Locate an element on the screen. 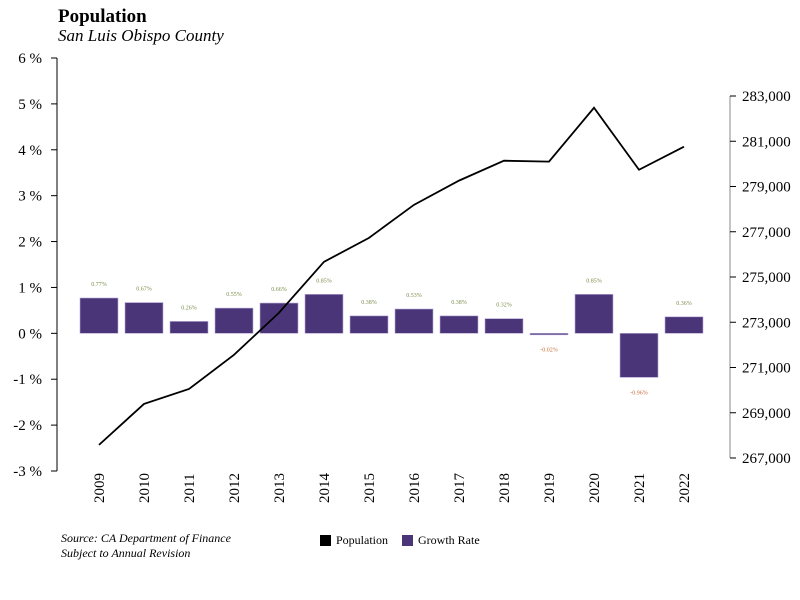 Image resolution: width=800 pixels, height=600 pixels. right-axis-tick-label: 267,000 is located at coordinates (766, 459).